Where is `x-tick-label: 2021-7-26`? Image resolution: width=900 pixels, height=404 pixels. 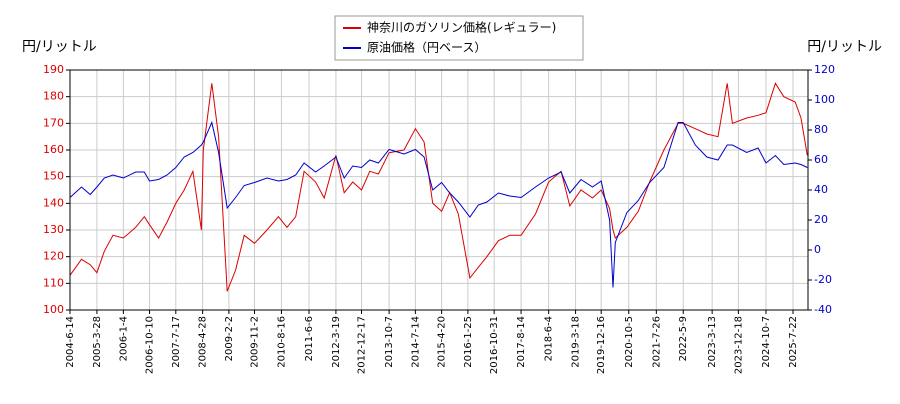 x-tick-label: 2021-7-26 is located at coordinates (656, 342).